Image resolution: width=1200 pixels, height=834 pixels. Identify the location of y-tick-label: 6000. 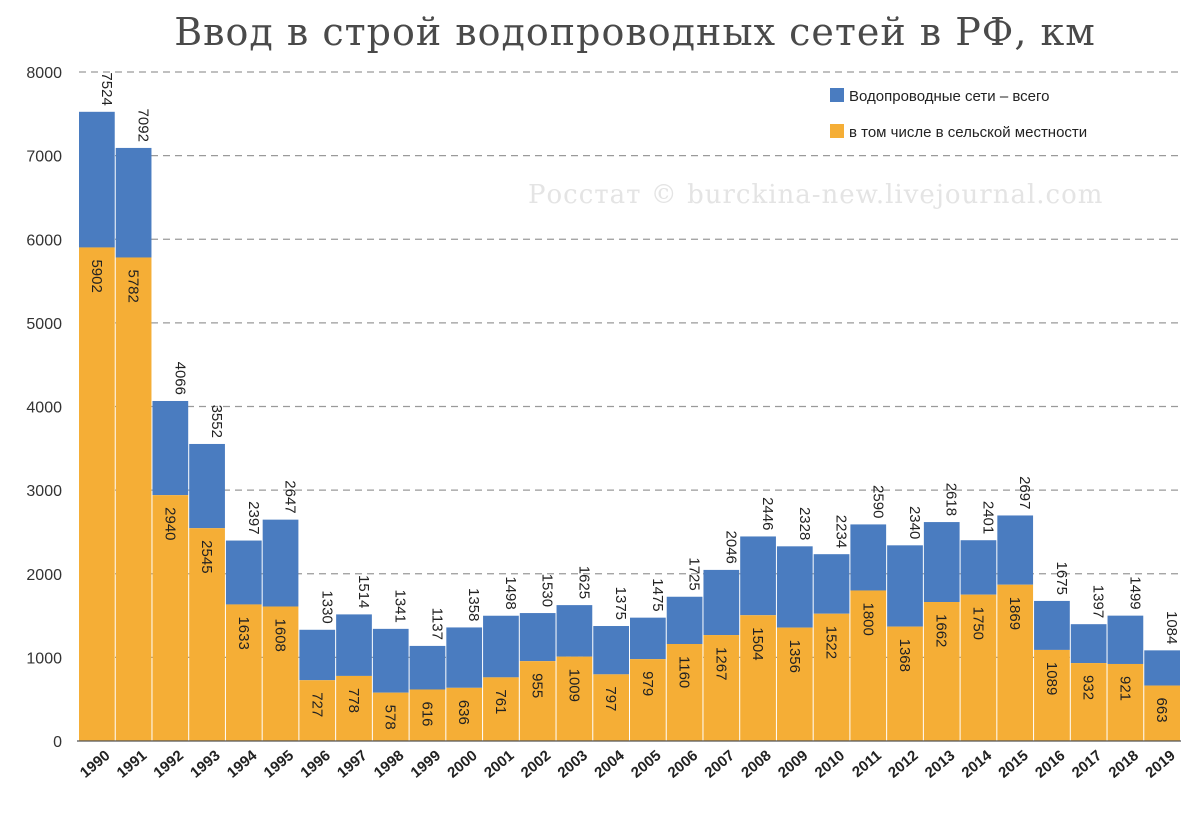
(44, 240).